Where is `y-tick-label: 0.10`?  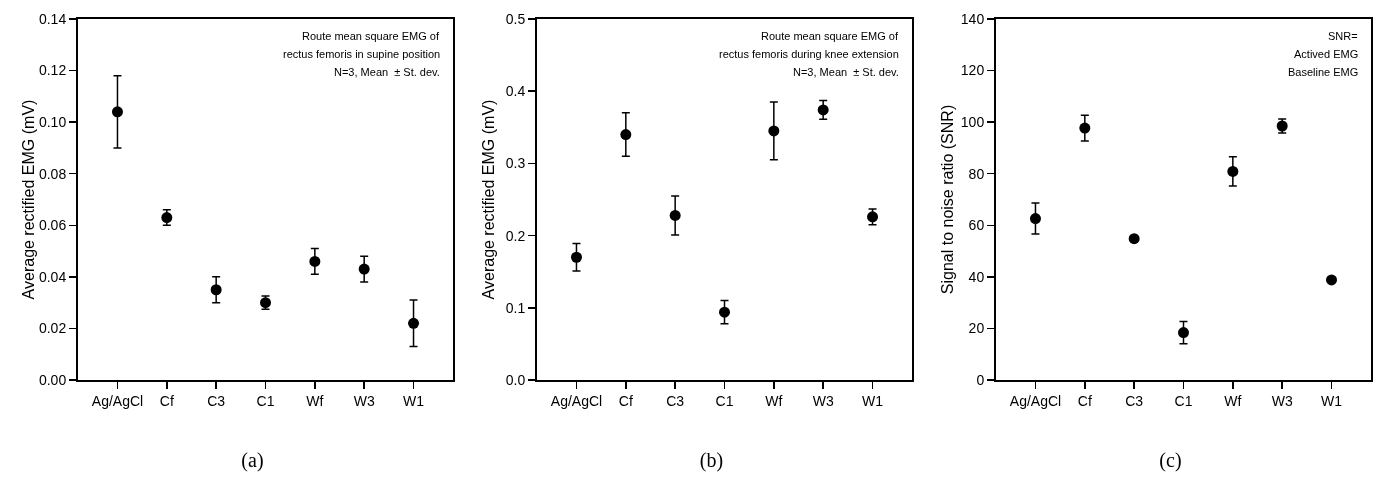 y-tick-label: 0.10 is located at coordinates (52, 122).